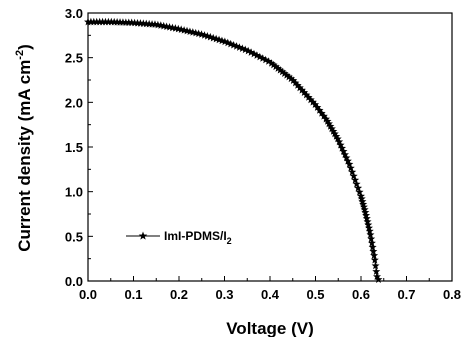 This screenshot has height=337, width=463. What do you see at coordinates (74, 281) in the screenshot?
I see `y-tick-label: 0.0` at bounding box center [74, 281].